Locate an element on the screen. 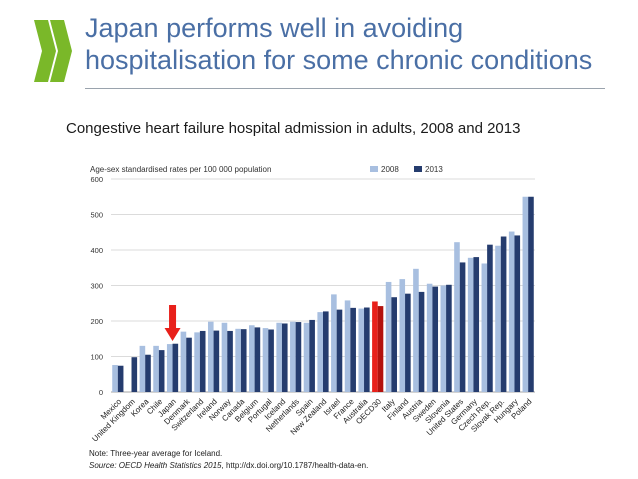 The height and width of the screenshot is (479, 638). chevron-left-icon is located at coordinates (45, 51).